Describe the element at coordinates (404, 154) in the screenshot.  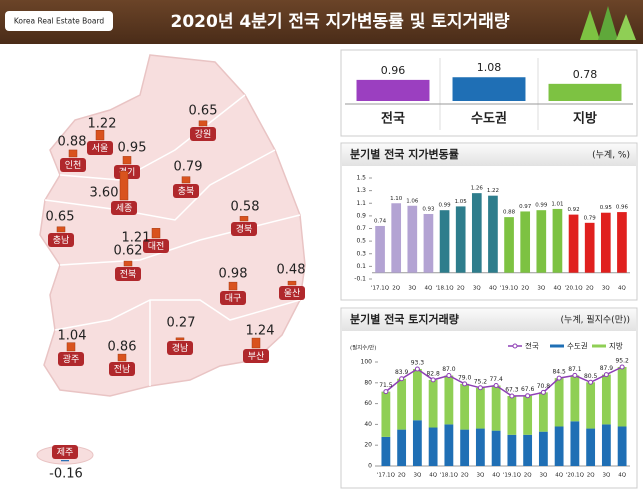
I see `chart-title: 분기별 전국 지가변동률` at that location.